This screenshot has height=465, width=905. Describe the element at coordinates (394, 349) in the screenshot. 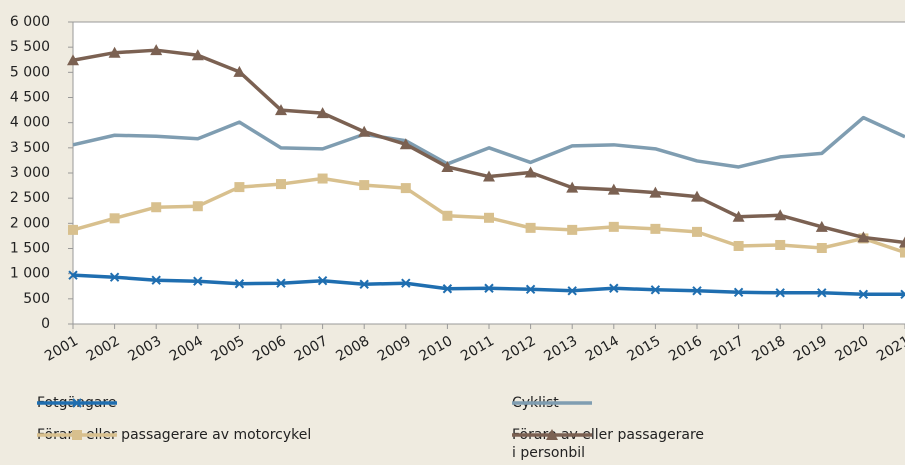

I see `x-tick-label: 2009` at that location.